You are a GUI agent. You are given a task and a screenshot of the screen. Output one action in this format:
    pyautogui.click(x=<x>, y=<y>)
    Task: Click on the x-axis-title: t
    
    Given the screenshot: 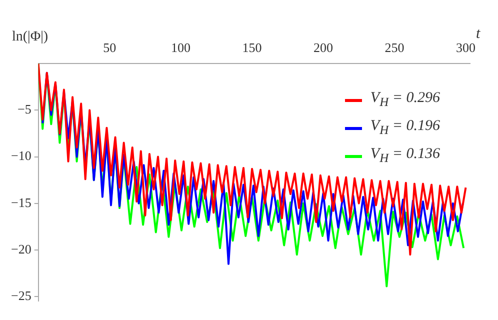 What is the action you would take?
    pyautogui.click(x=478, y=34)
    